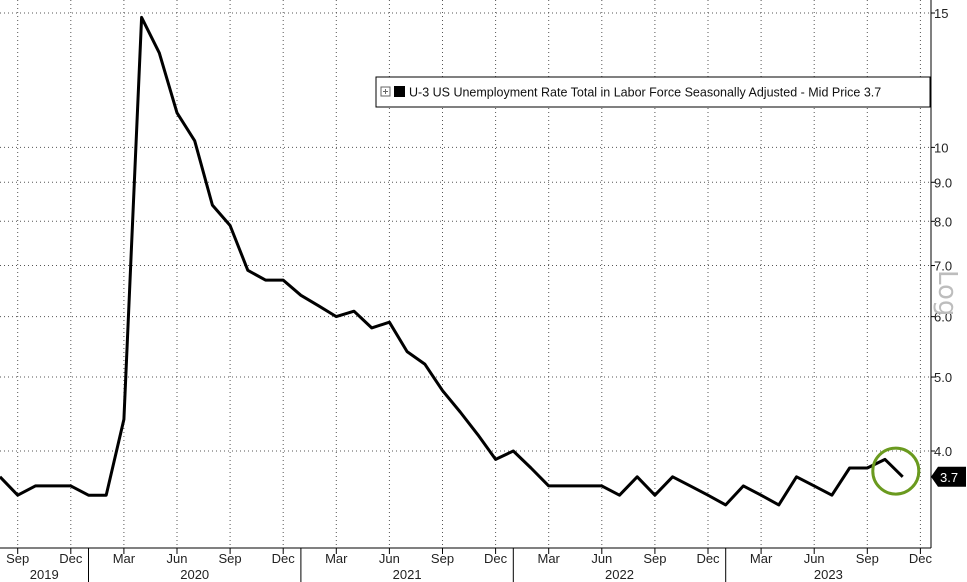 Image resolution: width=967 pixels, height=582 pixels. Describe the element at coordinates (828, 574) in the screenshot. I see `x-year-label: 2023` at that location.